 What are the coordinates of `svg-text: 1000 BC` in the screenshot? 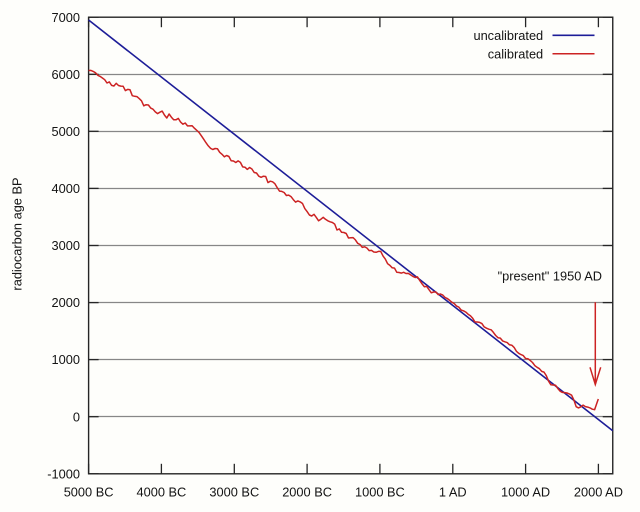 It's located at (380, 491).